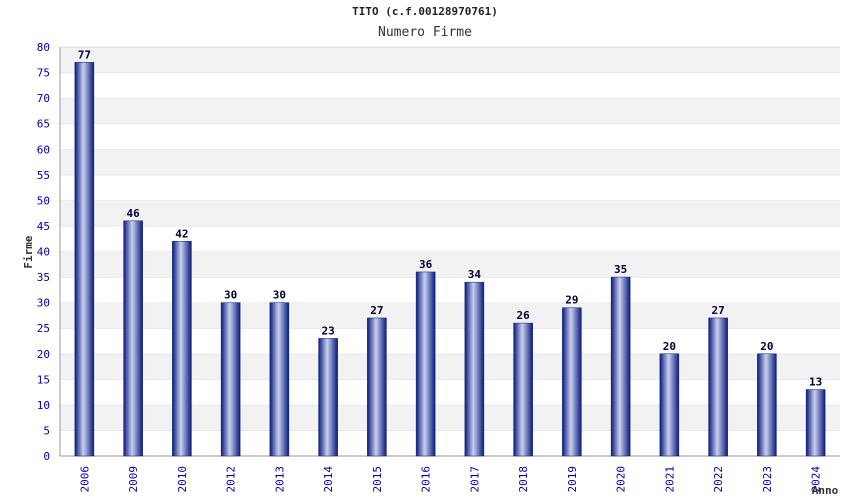 Image resolution: width=850 pixels, height=500 pixels. What do you see at coordinates (134, 213) in the screenshot?
I see `data-label: 46` at bounding box center [134, 213].